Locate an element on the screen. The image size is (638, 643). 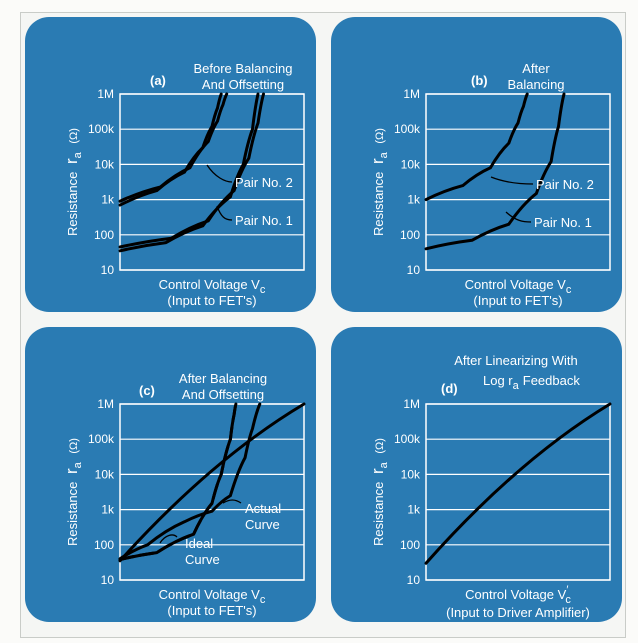
yticks-d: 10 100 1k 10k 100k 1M is located at coordinates (407, 492).